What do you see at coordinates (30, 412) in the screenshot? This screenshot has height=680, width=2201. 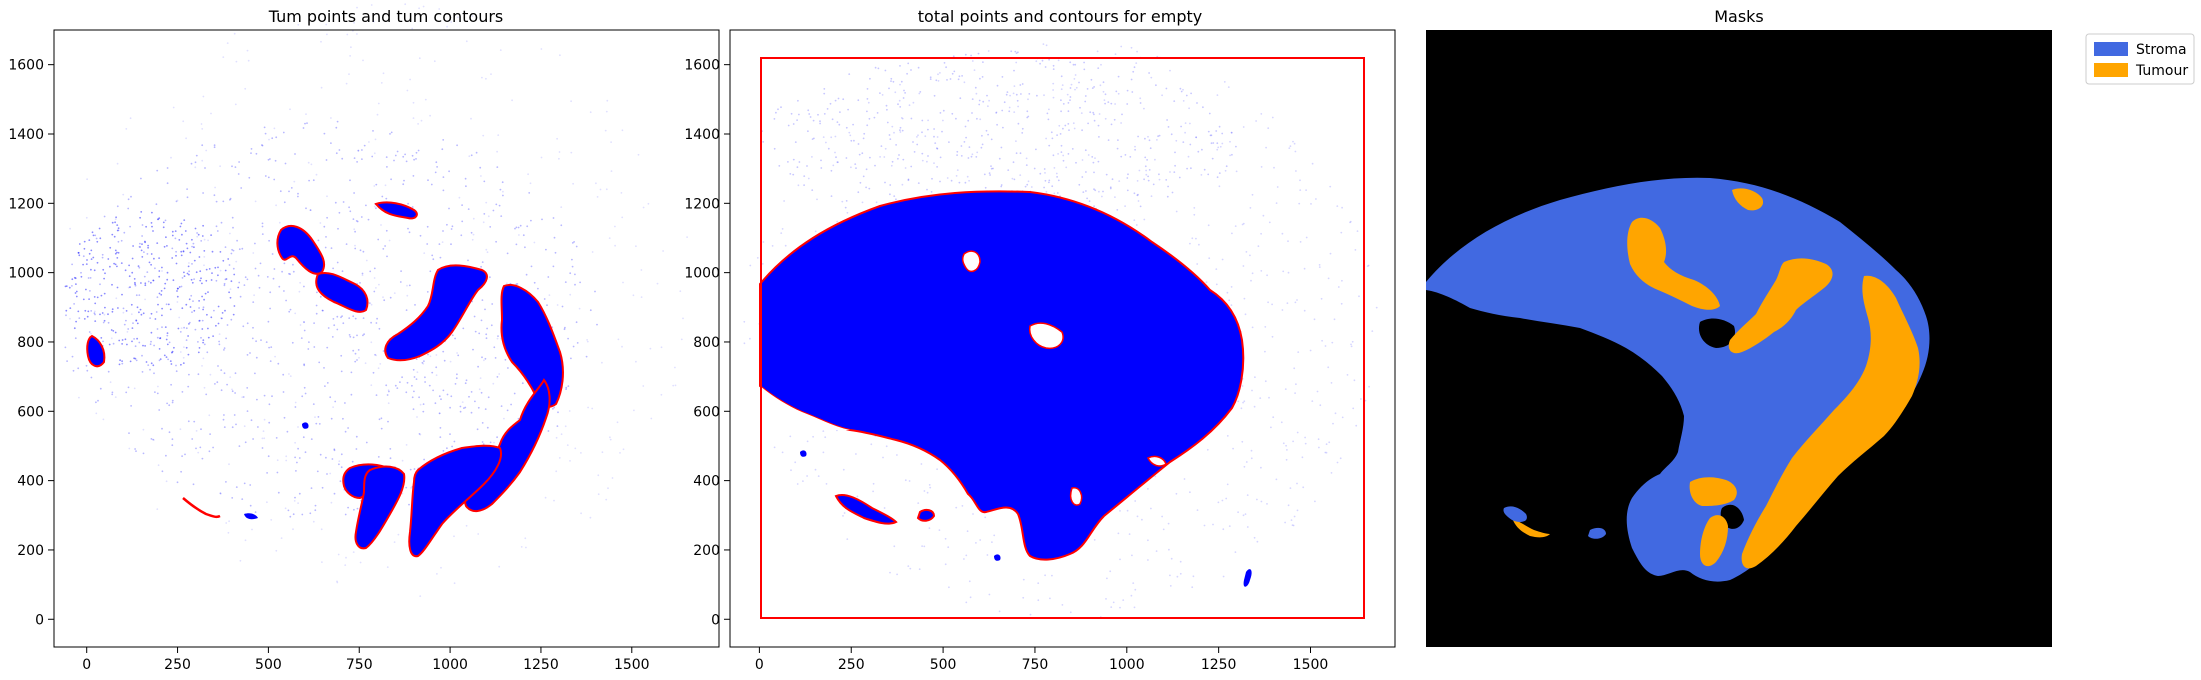 I see `y-tick-label: 600` at bounding box center [30, 412].